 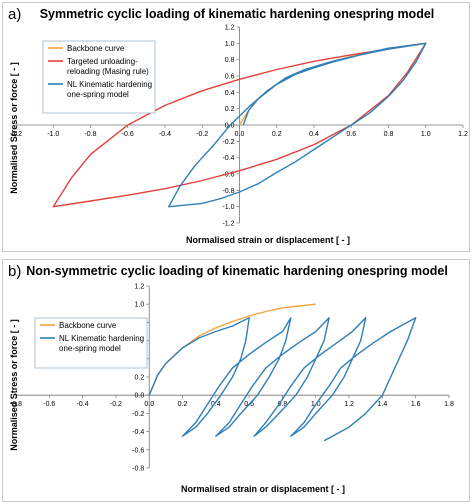 I want to click on panel-a-label: a), so click(x=15, y=14).